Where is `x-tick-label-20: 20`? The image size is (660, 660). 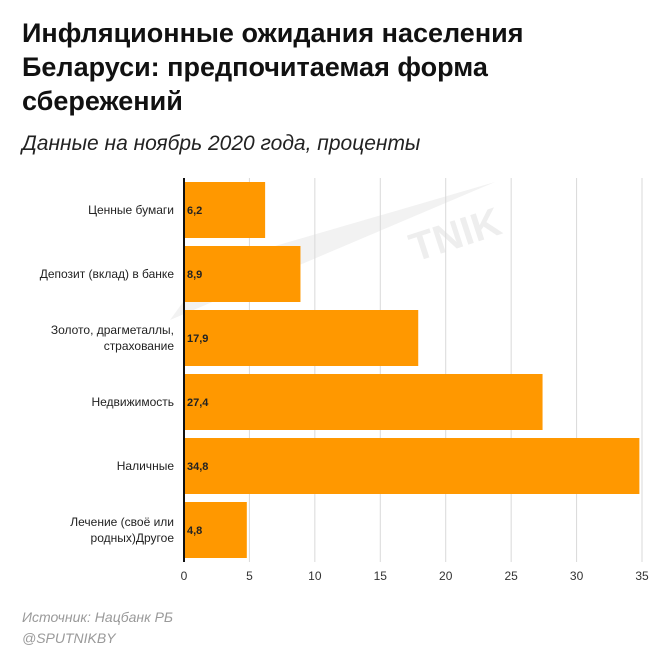 x-tick-label-20: 20 is located at coordinates (446, 576).